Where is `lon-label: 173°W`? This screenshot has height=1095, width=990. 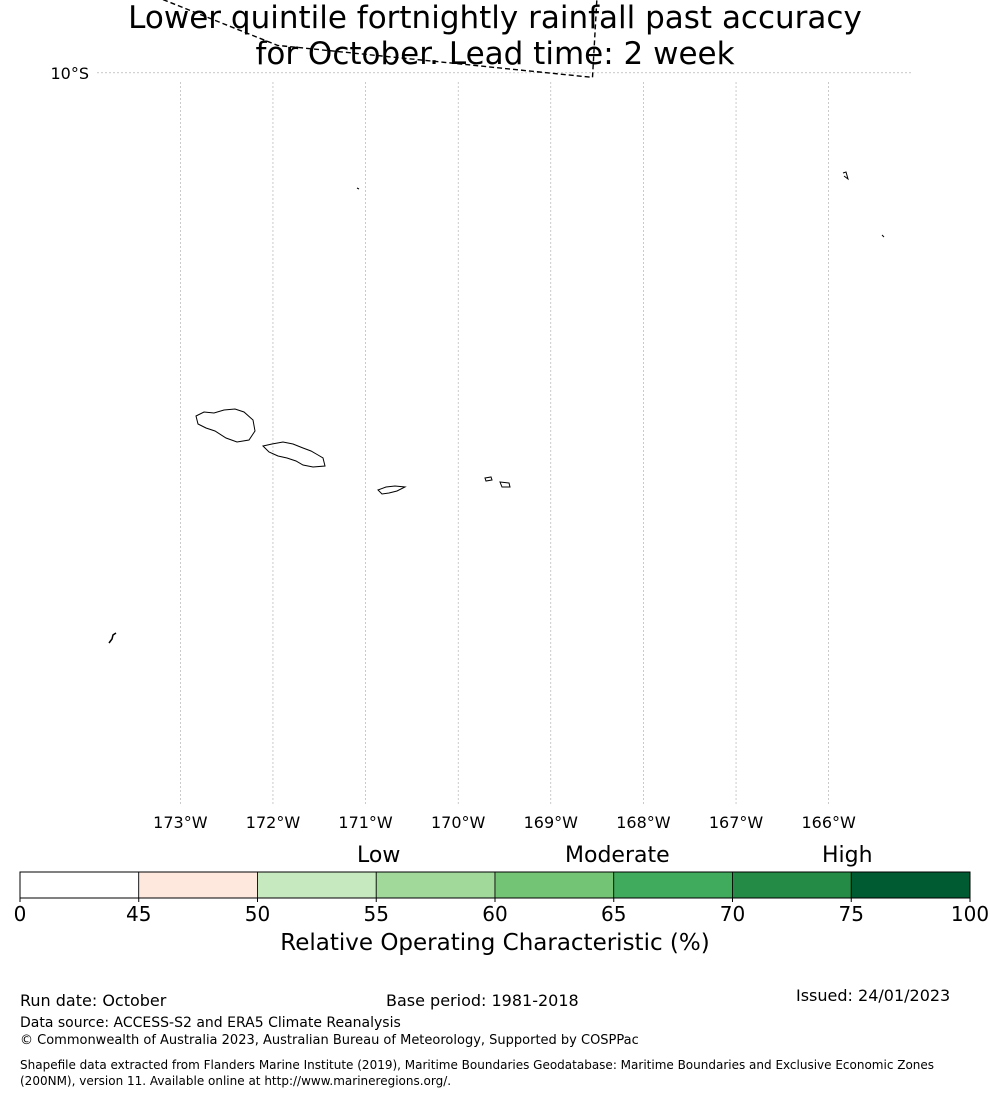
lon-label: 173°W is located at coordinates (180, 822).